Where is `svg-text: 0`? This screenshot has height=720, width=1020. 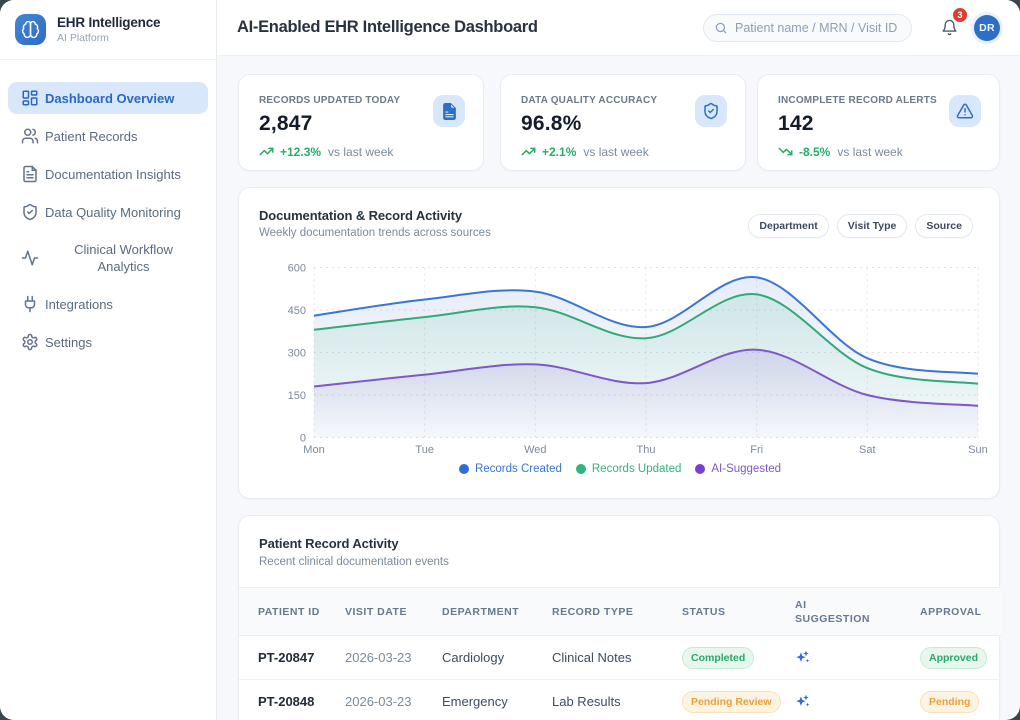
svg-text: 0 is located at coordinates (303, 439).